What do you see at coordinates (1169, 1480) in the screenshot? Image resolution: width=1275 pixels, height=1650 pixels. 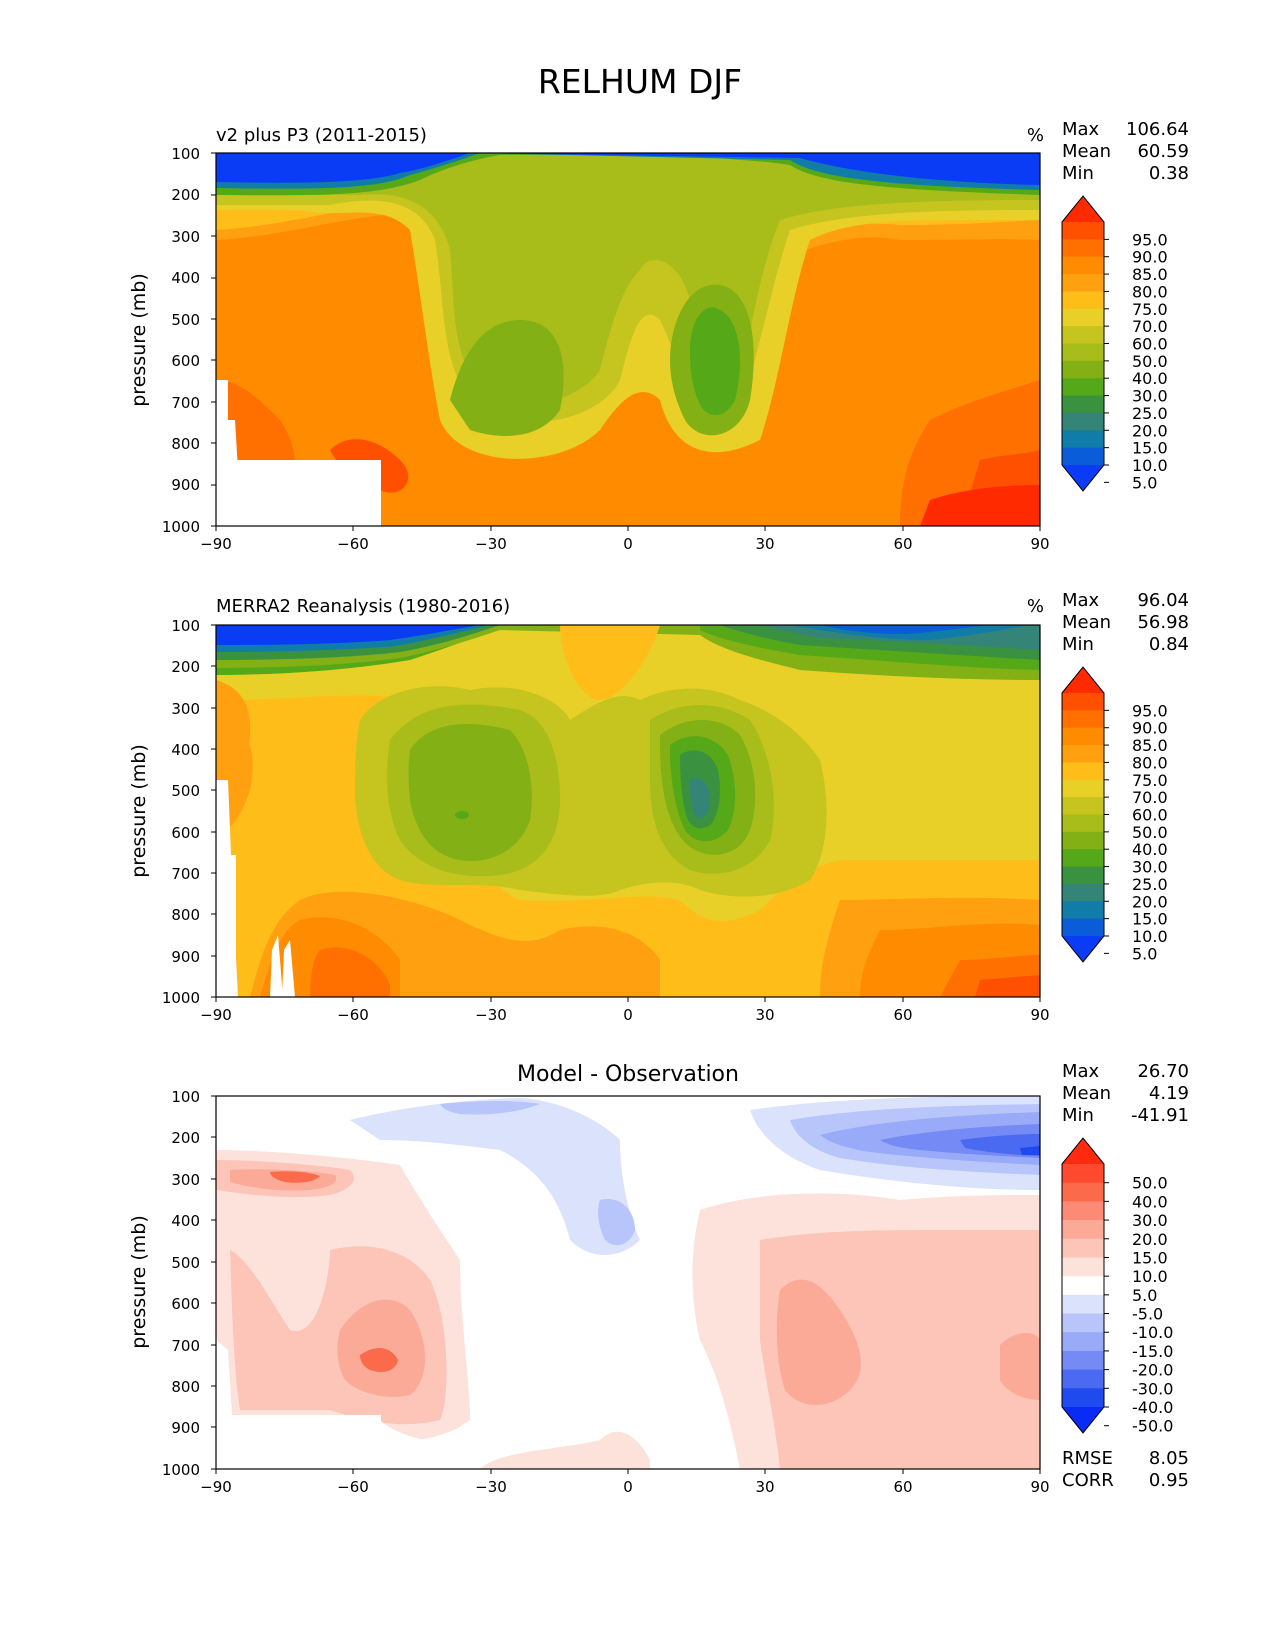 I see `stat-corr: 0.95` at bounding box center [1169, 1480].